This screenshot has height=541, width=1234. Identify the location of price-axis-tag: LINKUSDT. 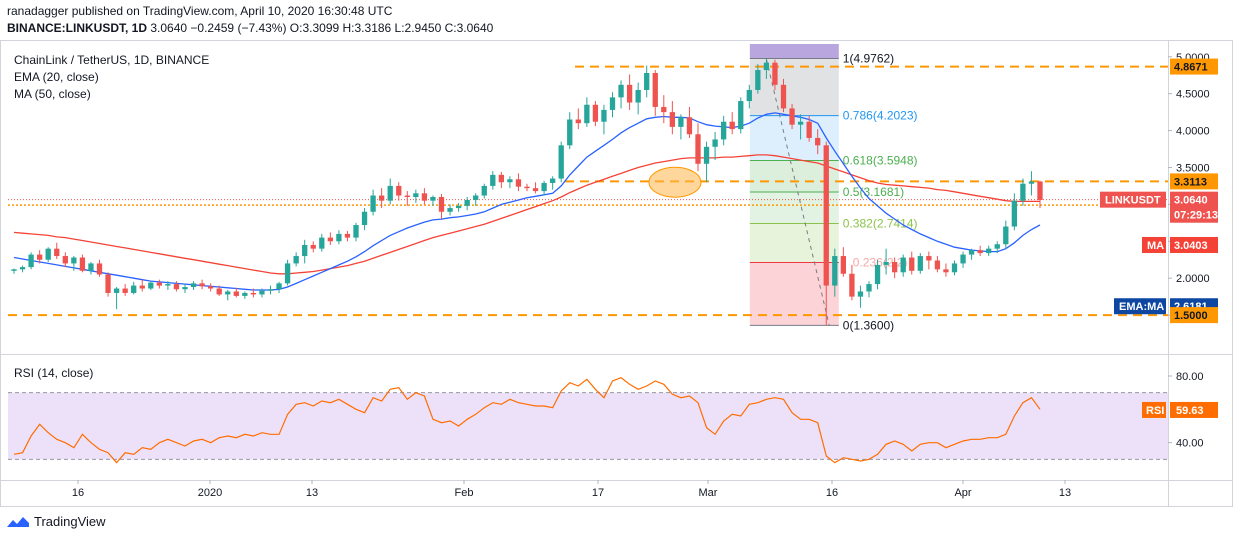
(1133, 201).